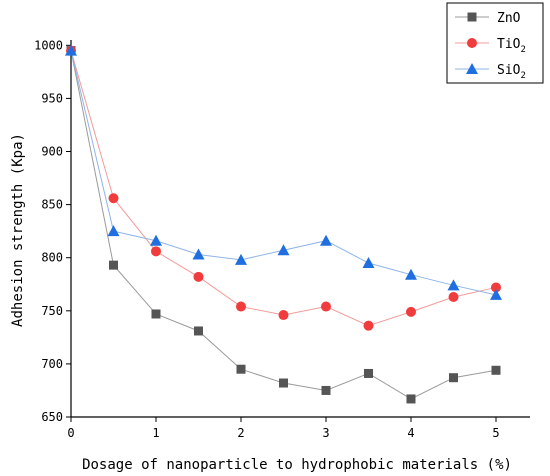 The image size is (550, 476). I want to click on legend-item-zno: ZnO, so click(488, 18).